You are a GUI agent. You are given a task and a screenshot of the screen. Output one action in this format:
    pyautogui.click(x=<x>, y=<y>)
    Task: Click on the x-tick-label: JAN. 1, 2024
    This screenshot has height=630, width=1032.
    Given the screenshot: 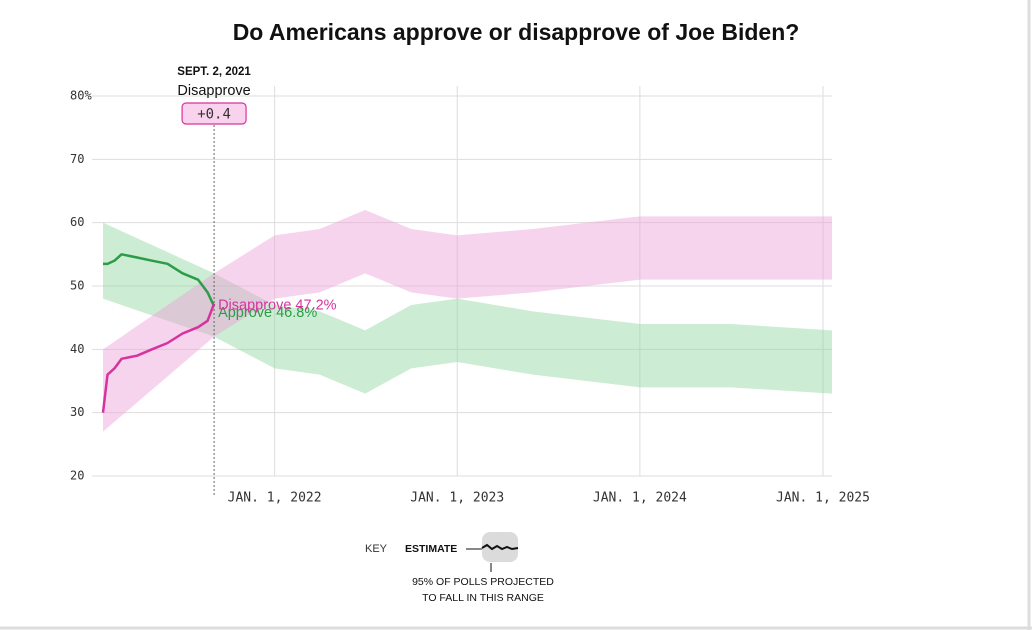 What is the action you would take?
    pyautogui.click(x=640, y=498)
    